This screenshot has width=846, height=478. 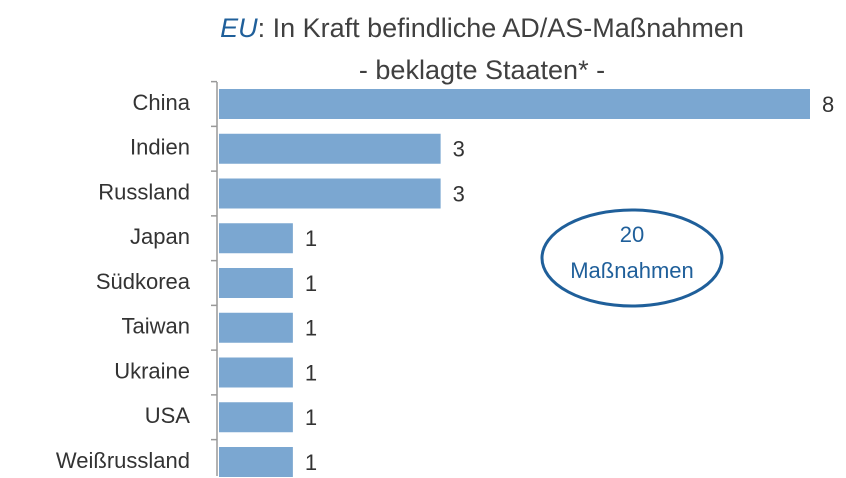 I want to click on y-tick-label: Weißrussland, so click(x=123, y=460).